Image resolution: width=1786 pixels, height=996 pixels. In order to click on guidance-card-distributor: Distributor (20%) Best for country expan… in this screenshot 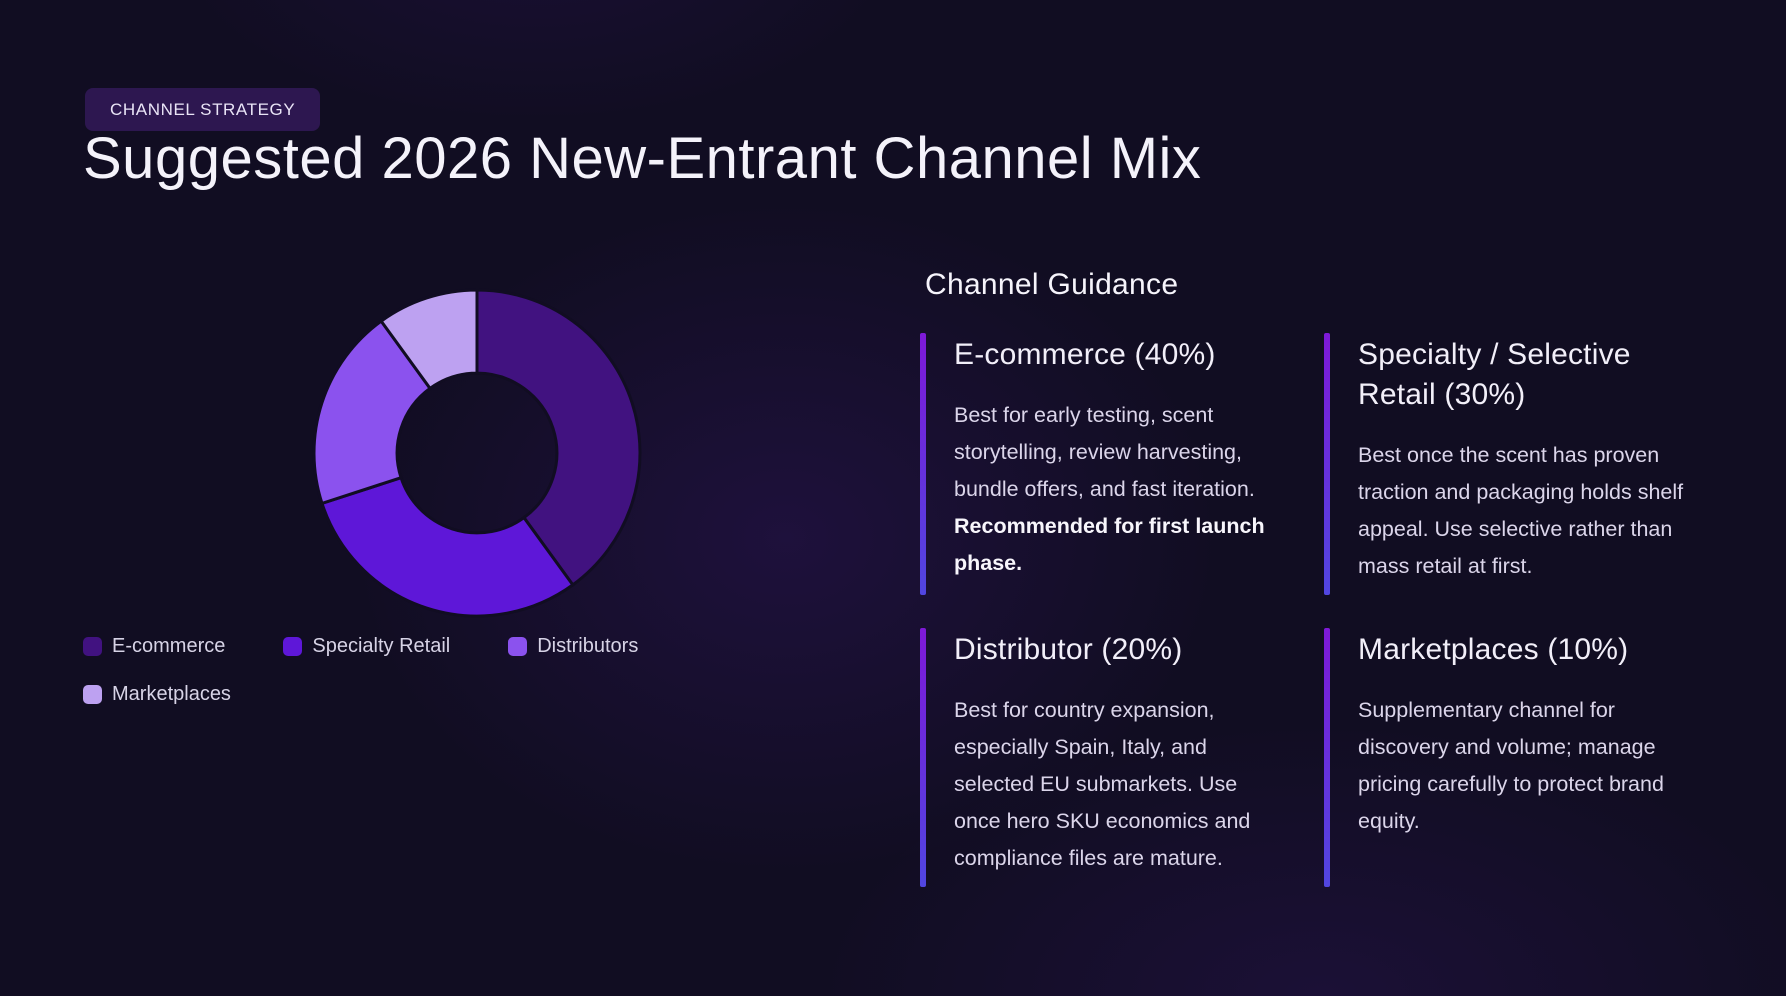, I will do `click(1114, 757)`.